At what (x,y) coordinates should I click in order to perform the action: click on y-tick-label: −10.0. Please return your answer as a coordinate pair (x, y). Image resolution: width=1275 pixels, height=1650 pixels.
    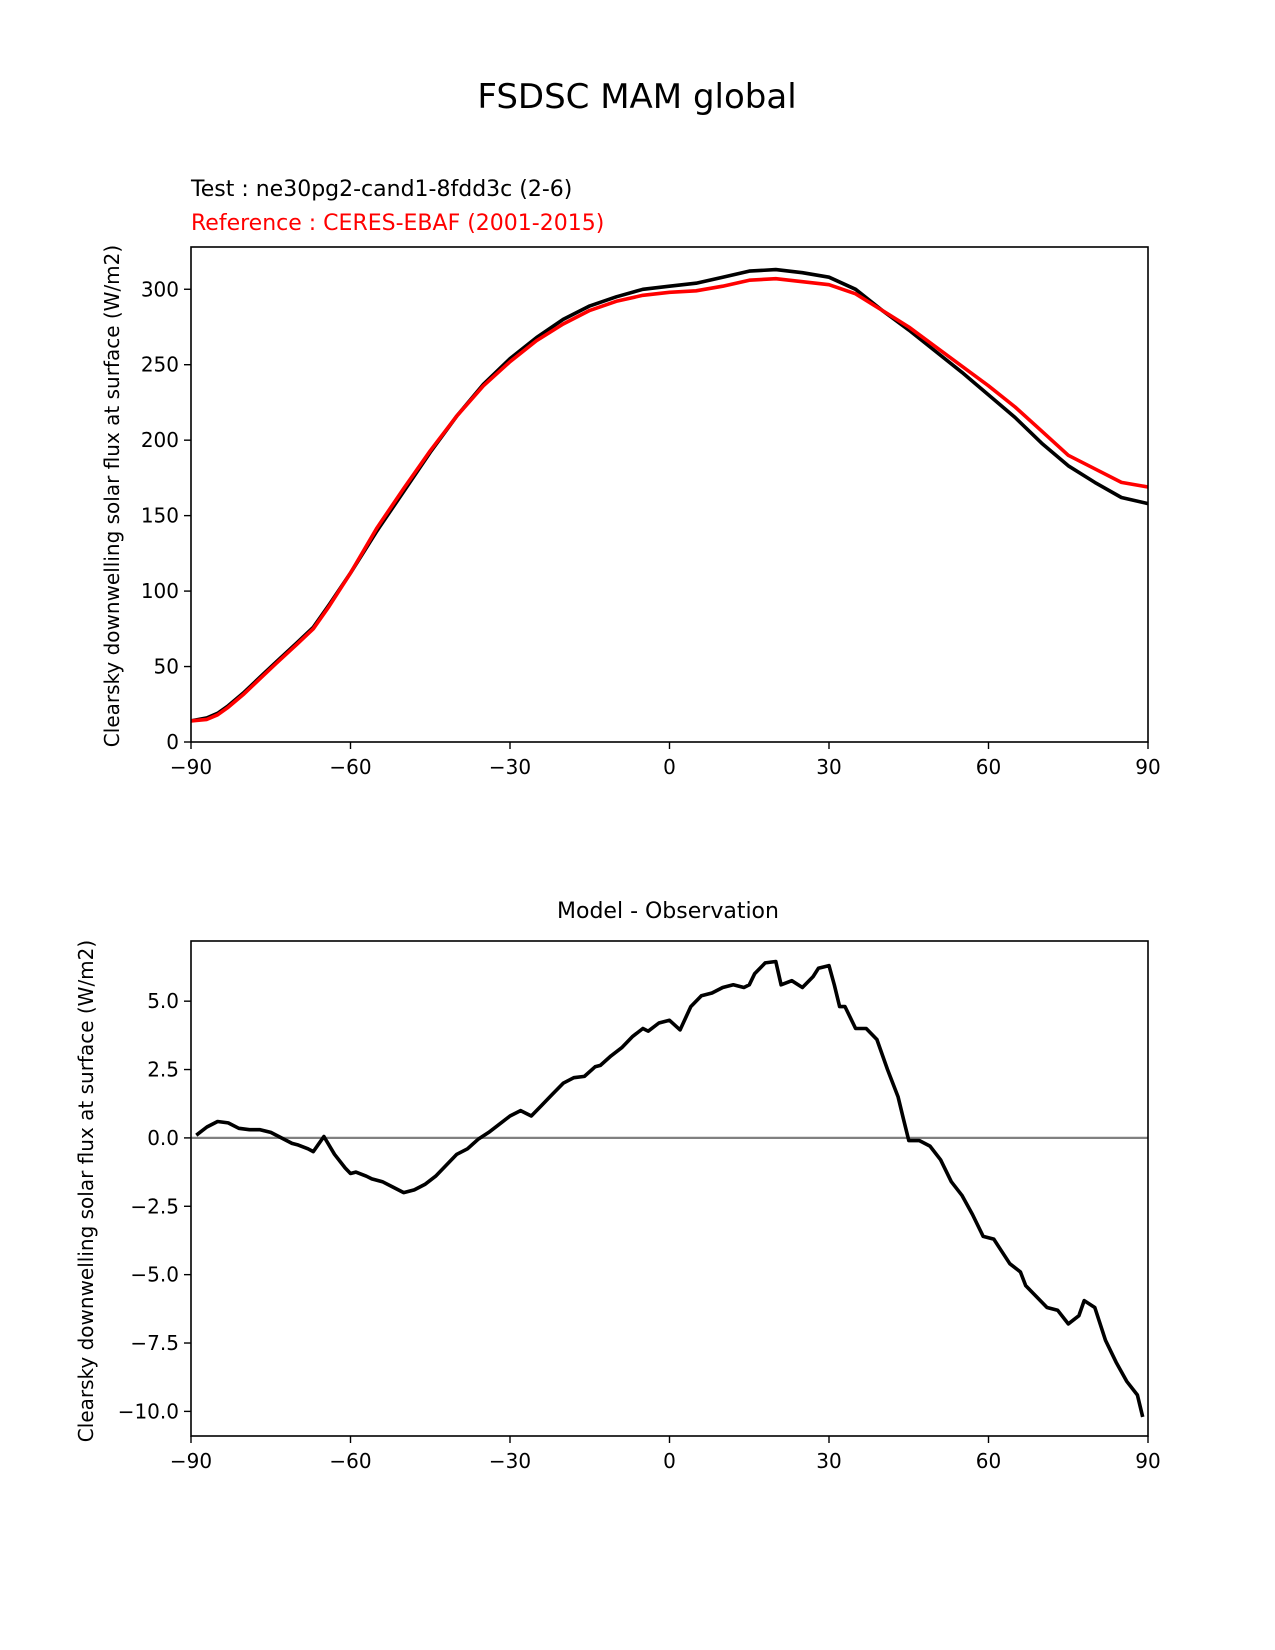
    Looking at the image, I should click on (148, 1411).